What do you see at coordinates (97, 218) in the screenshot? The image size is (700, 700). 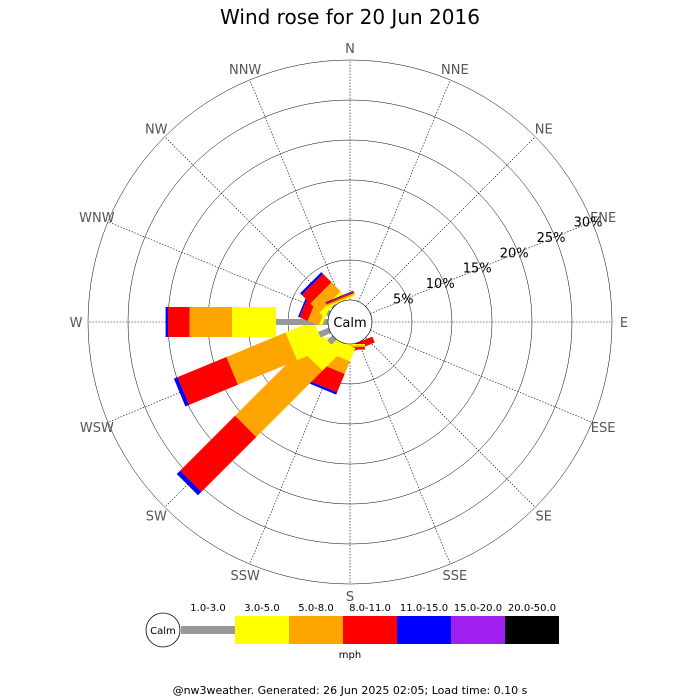 I see `direction-label-wnw: WNW` at bounding box center [97, 218].